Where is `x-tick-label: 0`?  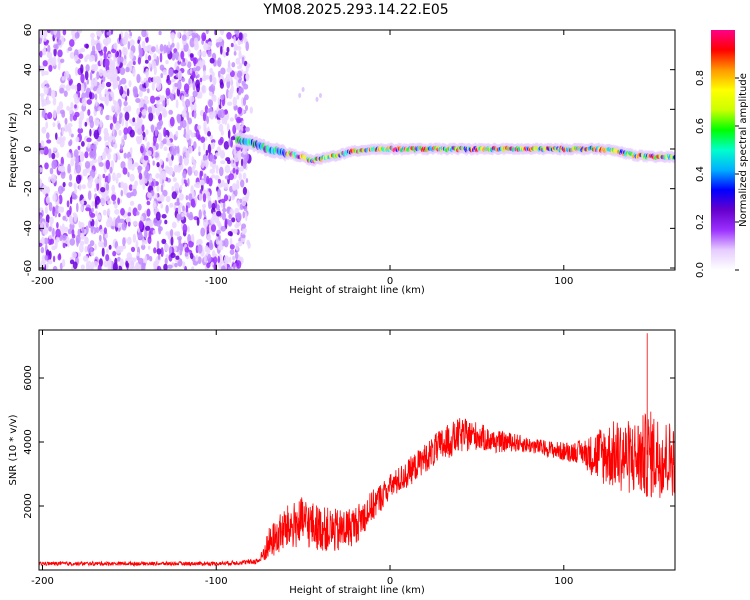
x-tick-label: 0 is located at coordinates (390, 581).